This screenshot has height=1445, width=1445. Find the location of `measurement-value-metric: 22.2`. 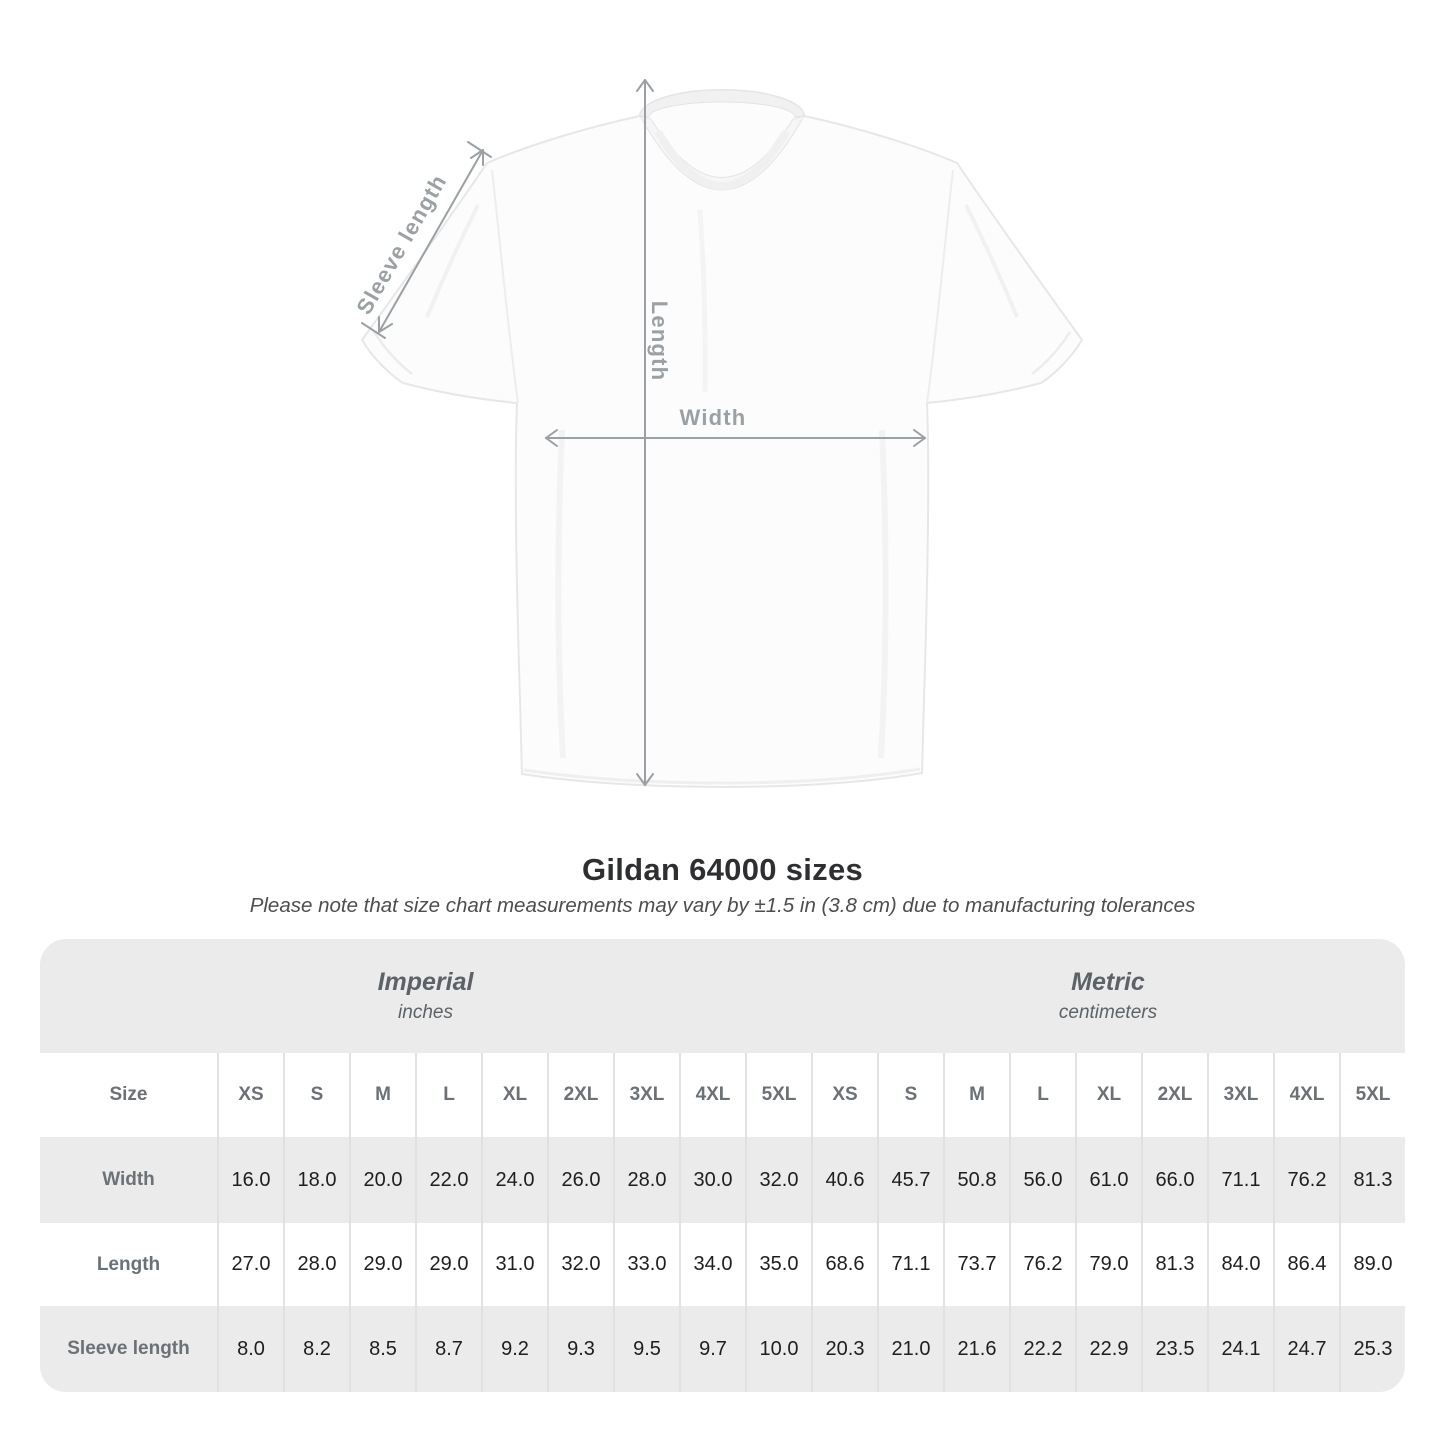

measurement-value-metric: 22.2 is located at coordinates (1042, 1349).